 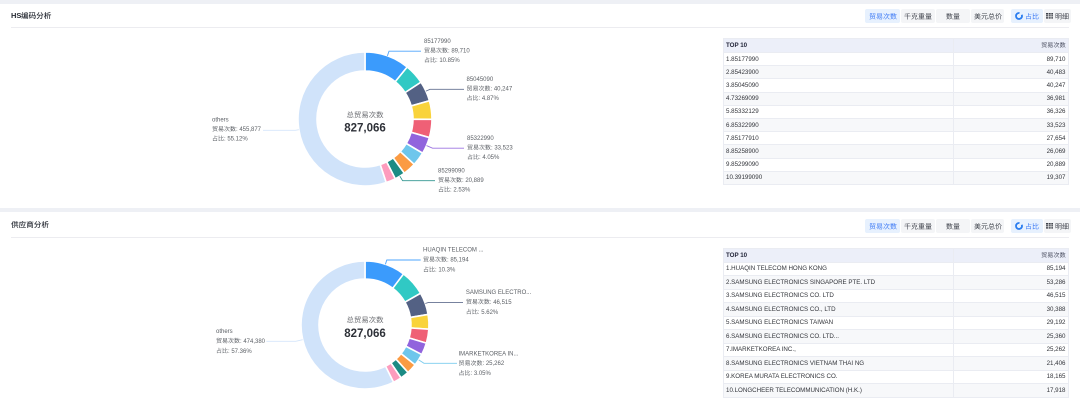 What do you see at coordinates (460, 191) in the screenshot?
I see `svg-text:: 2.53%: : 2.53%` at bounding box center [460, 191].